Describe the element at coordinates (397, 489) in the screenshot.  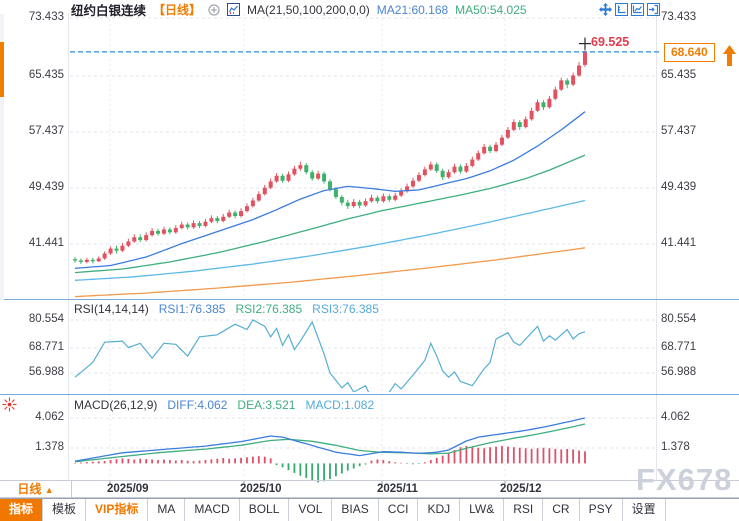
I see `date-label: 2025/11` at that location.